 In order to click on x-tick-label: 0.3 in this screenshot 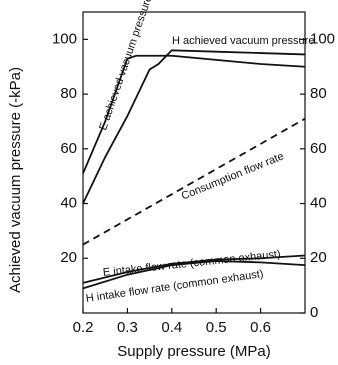, I will do `click(127, 327)`.